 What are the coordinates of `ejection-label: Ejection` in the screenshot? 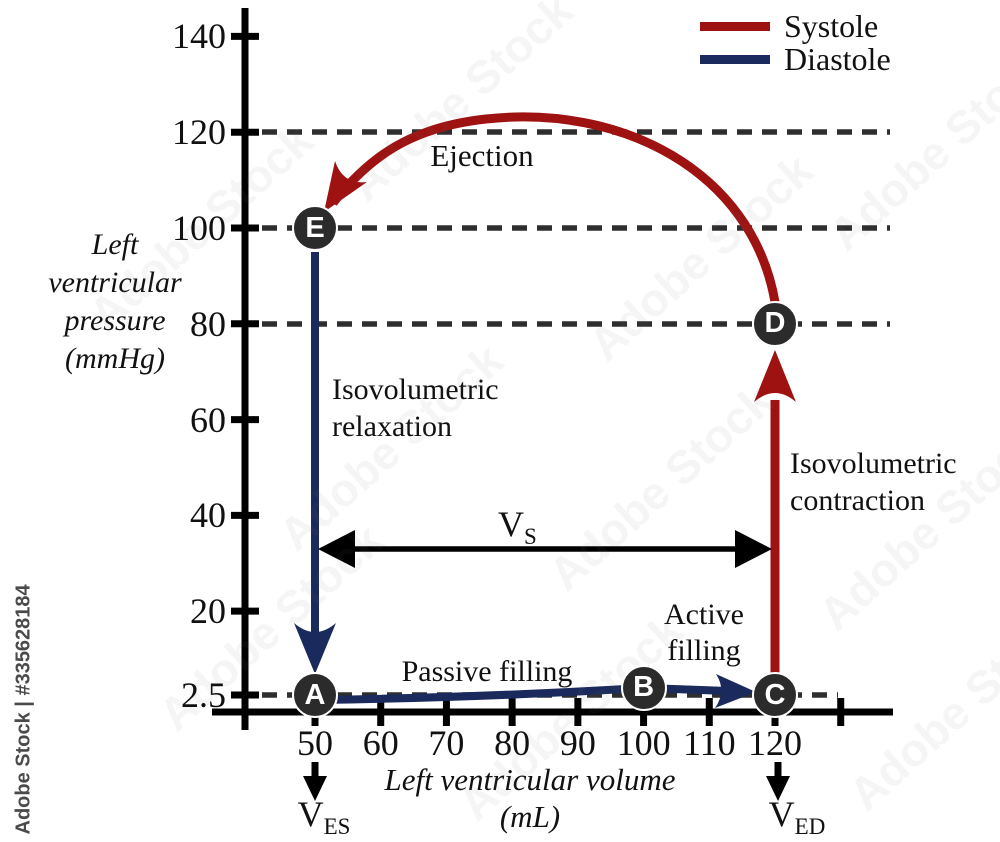 It's located at (482, 155).